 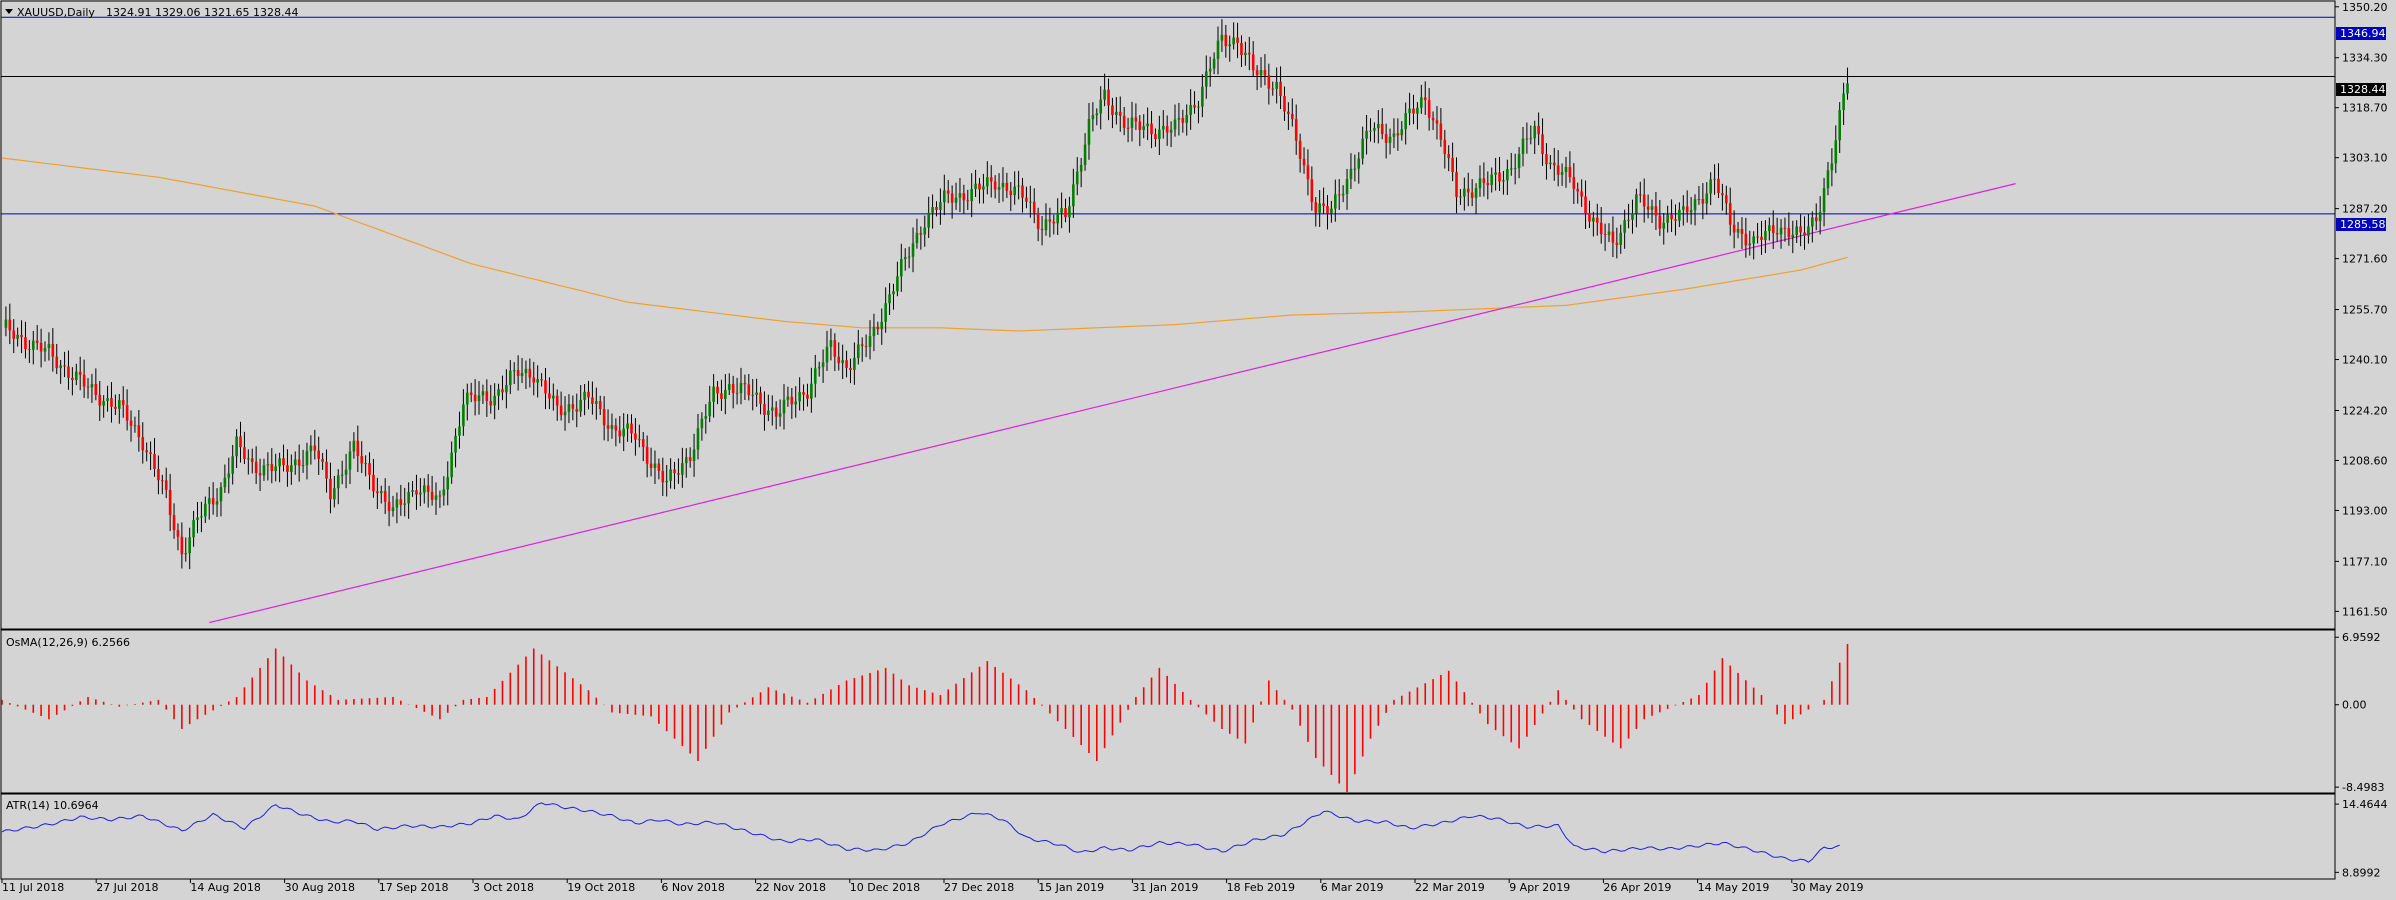 I want to click on price-tick-label: 1318.70, so click(x=2365, y=108).